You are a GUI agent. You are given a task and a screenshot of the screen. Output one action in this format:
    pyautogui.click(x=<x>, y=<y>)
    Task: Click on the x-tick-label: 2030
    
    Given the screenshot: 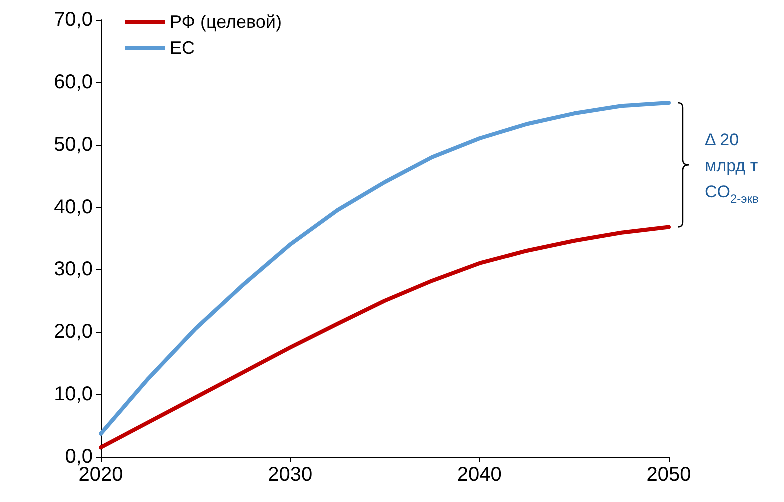 What is the action you would take?
    pyautogui.click(x=290, y=475)
    